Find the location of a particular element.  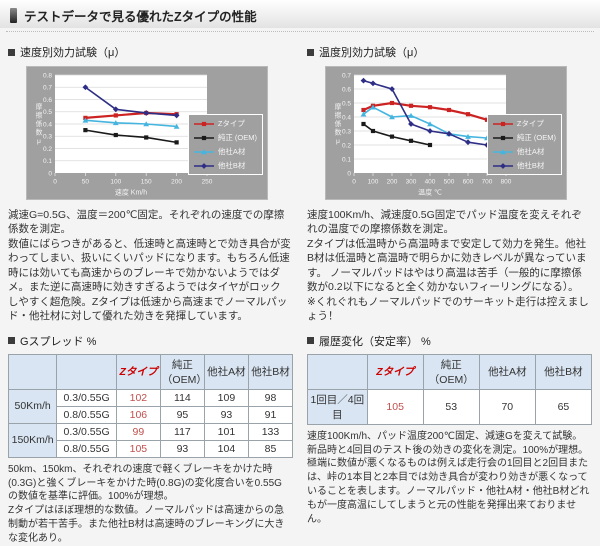

header-bullet-icon is located at coordinates (13, 15).